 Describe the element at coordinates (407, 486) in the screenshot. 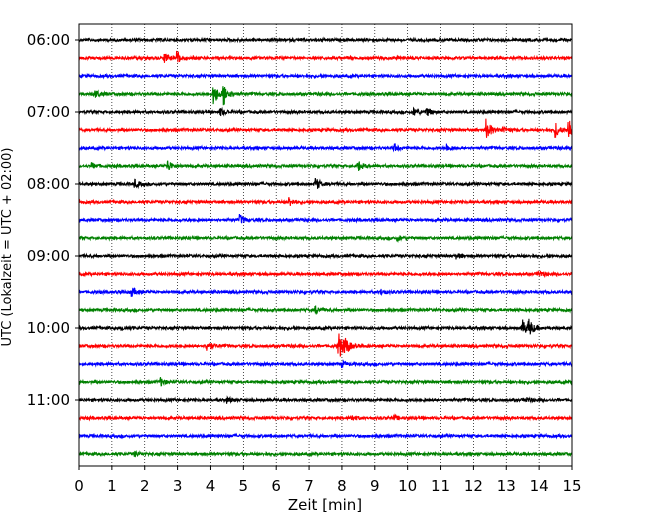

I see `x-tick-label: 10` at that location.